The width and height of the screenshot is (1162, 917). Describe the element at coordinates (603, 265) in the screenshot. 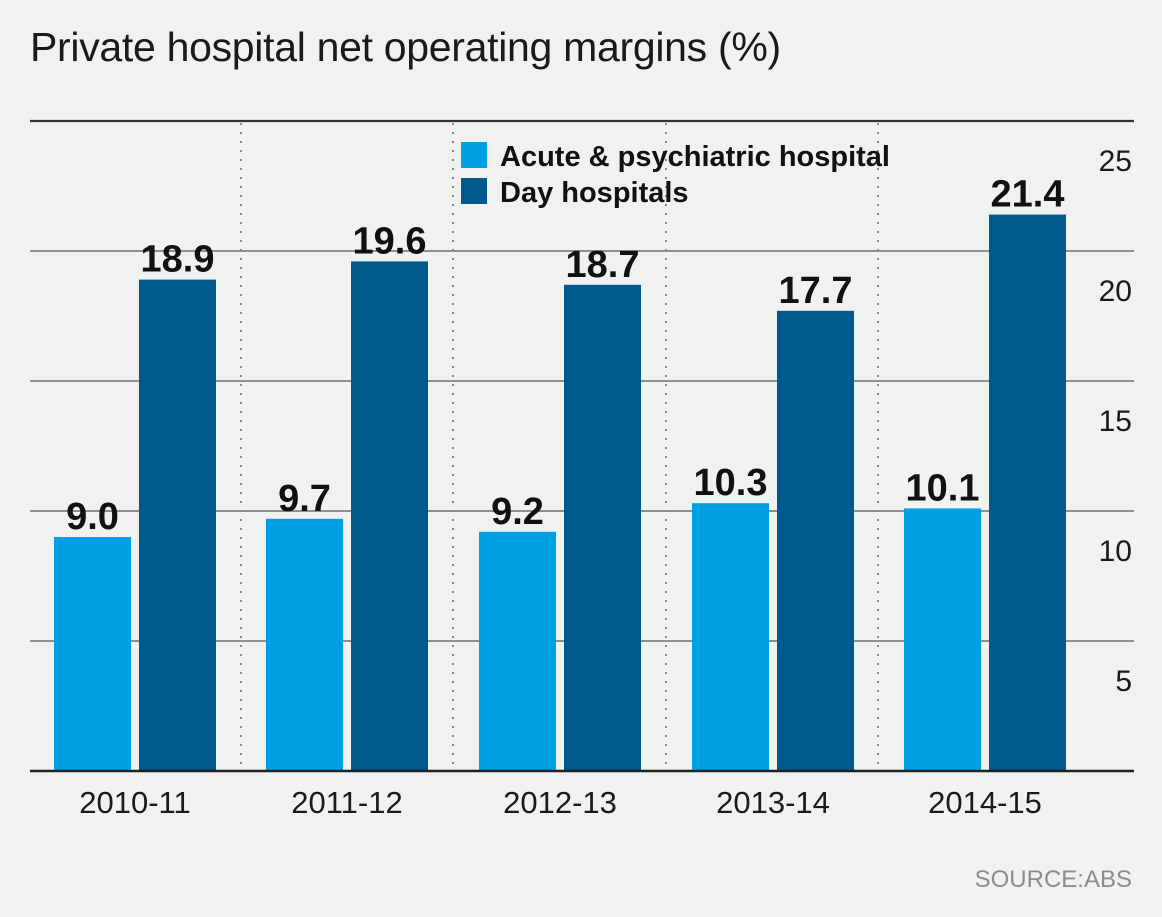

I see `data-label-day-2012-13: 18.7` at that location.